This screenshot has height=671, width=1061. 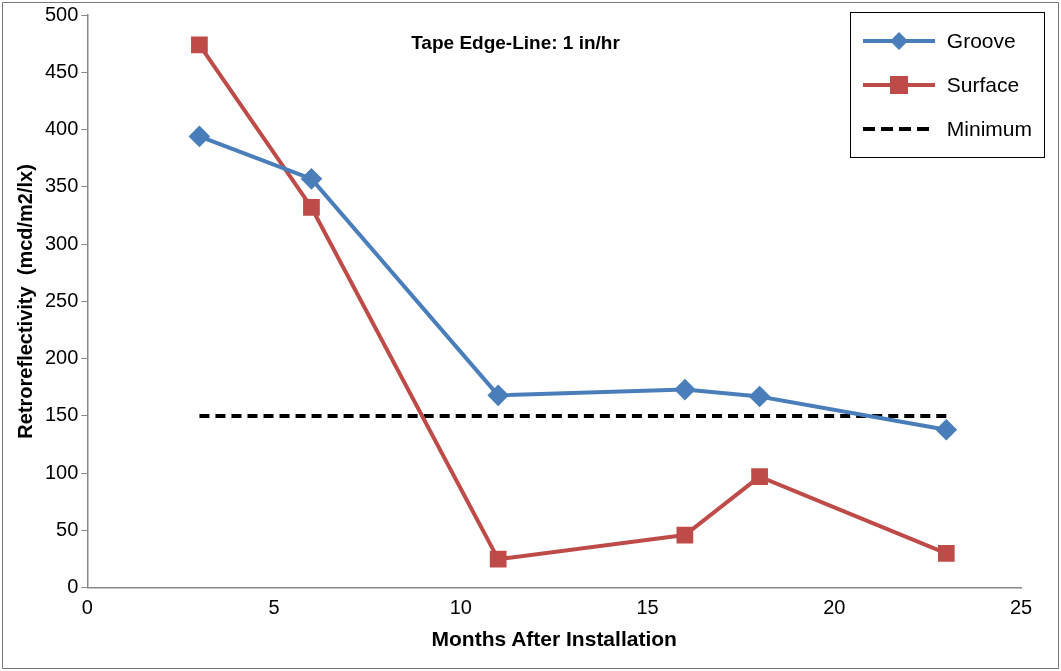 I want to click on legend-label: Minimum, so click(x=989, y=129).